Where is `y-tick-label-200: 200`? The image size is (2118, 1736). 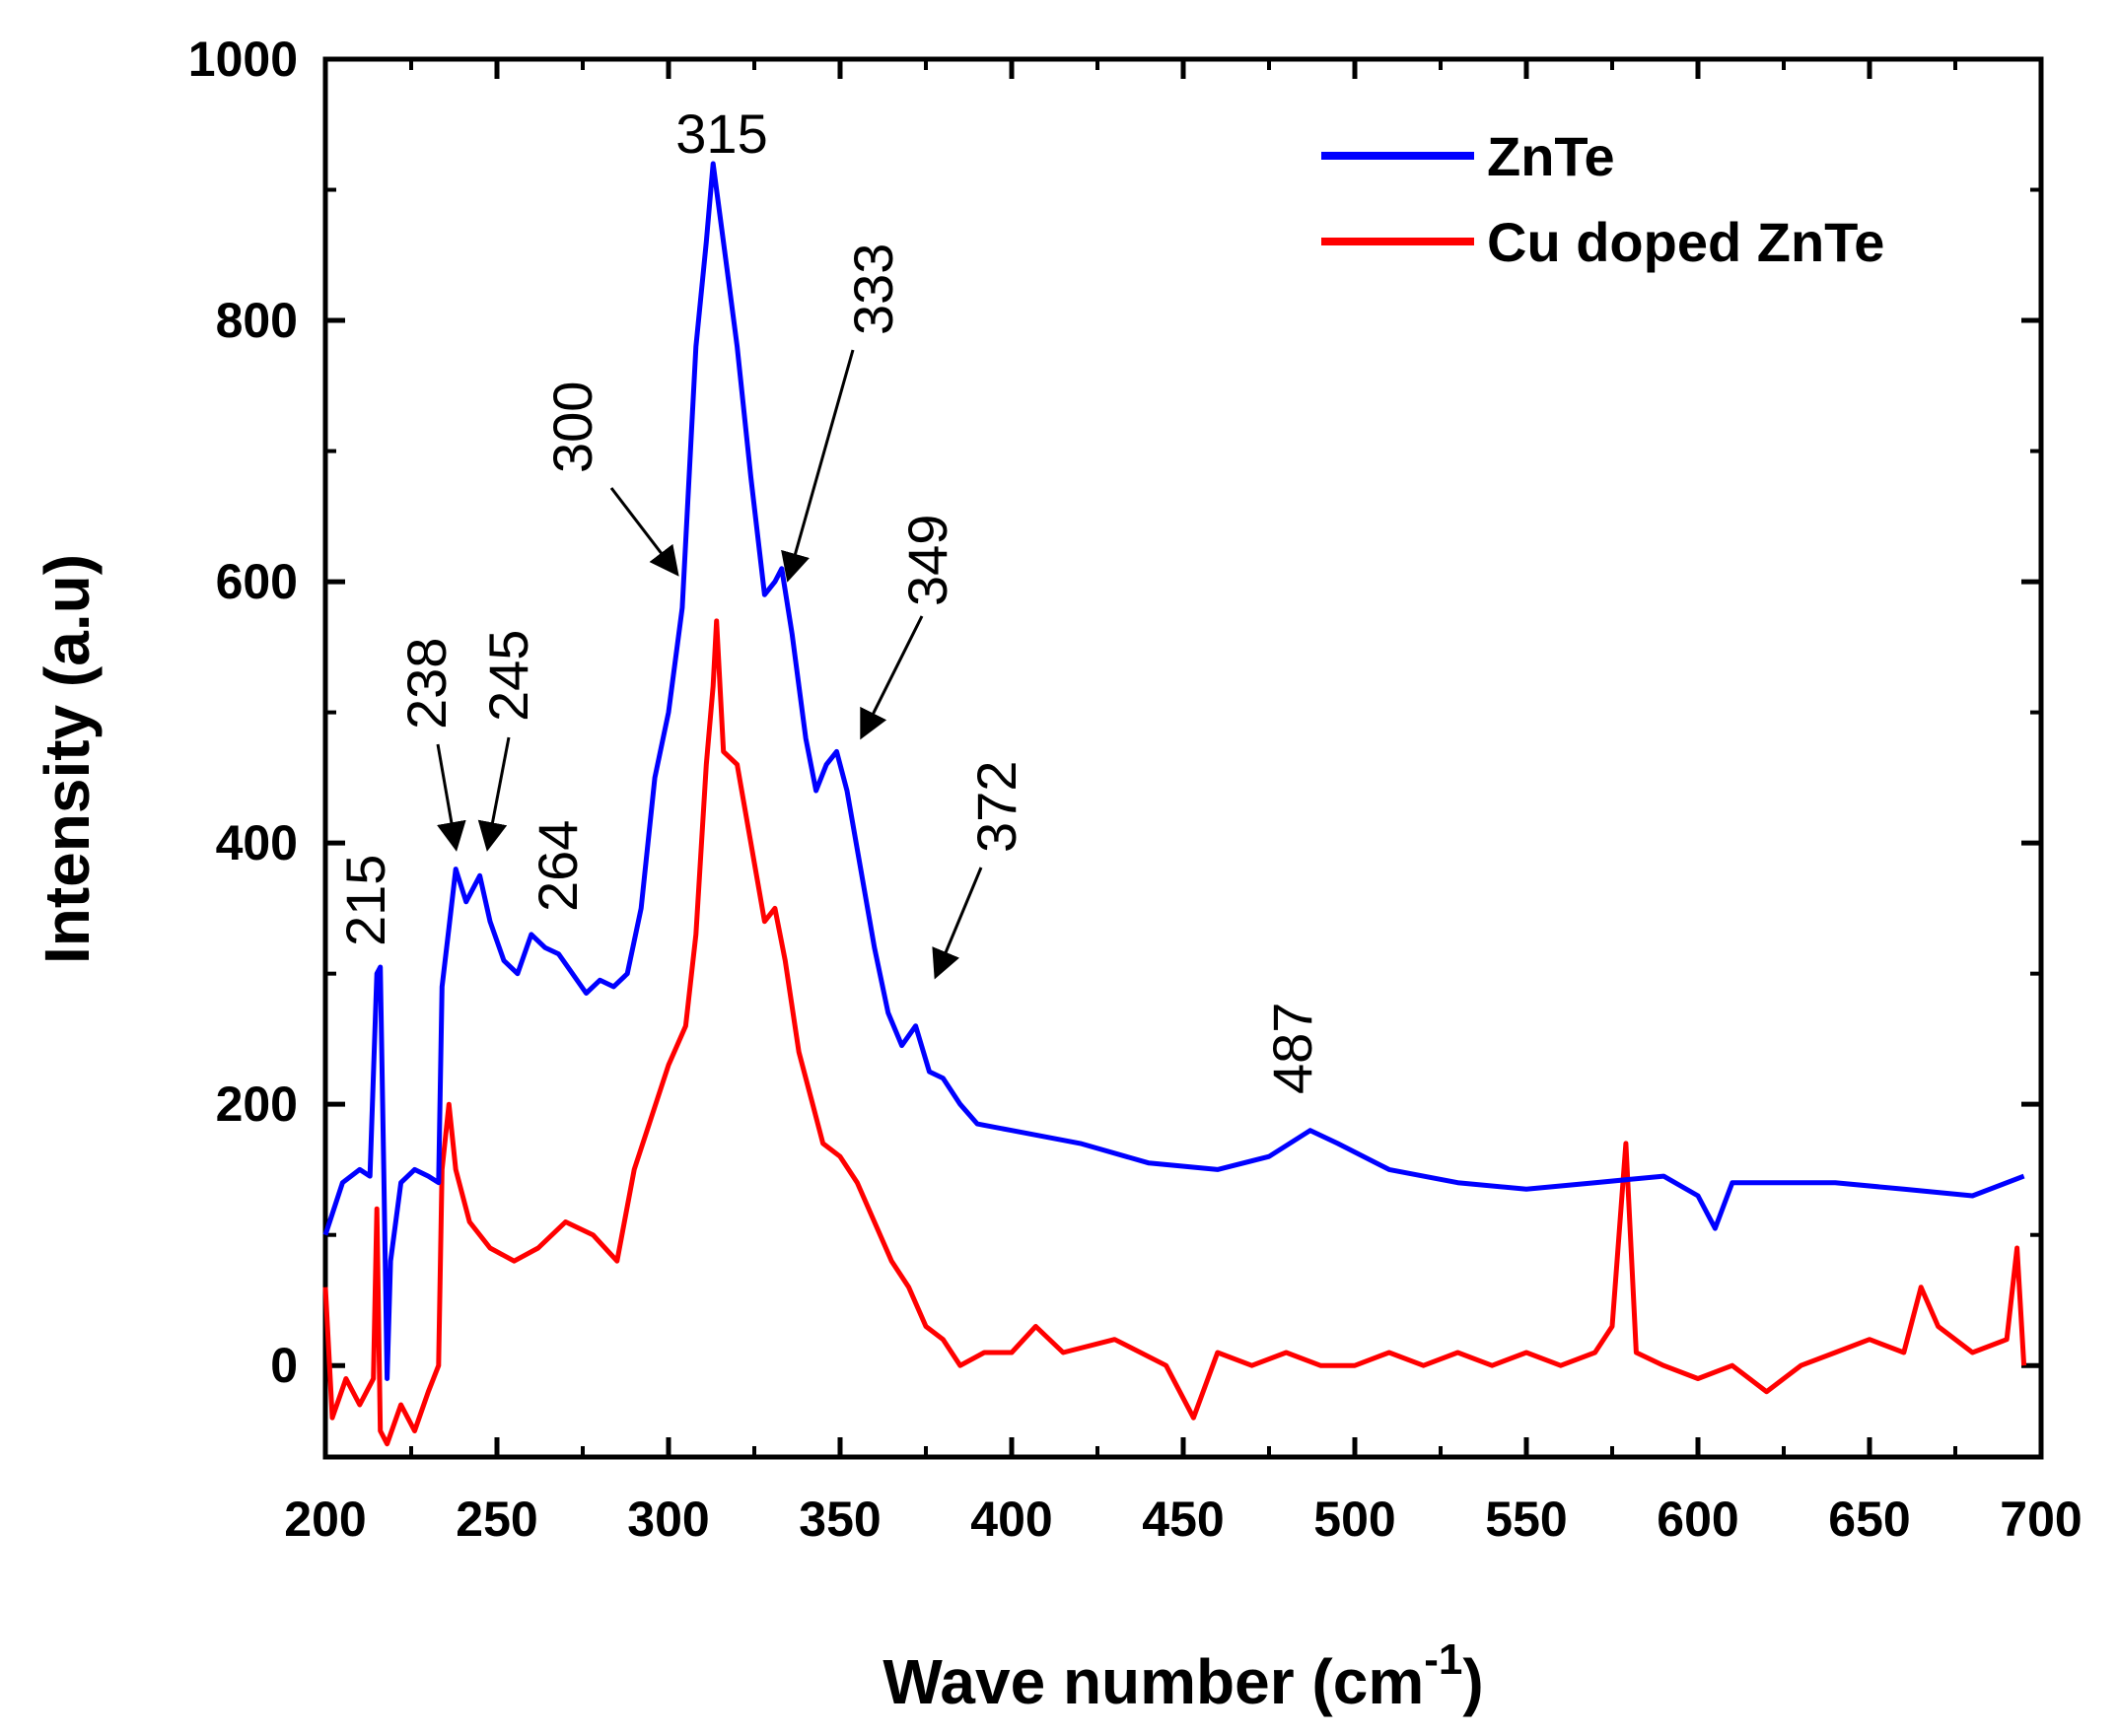
y-tick-label-200: 200 is located at coordinates (257, 1104).